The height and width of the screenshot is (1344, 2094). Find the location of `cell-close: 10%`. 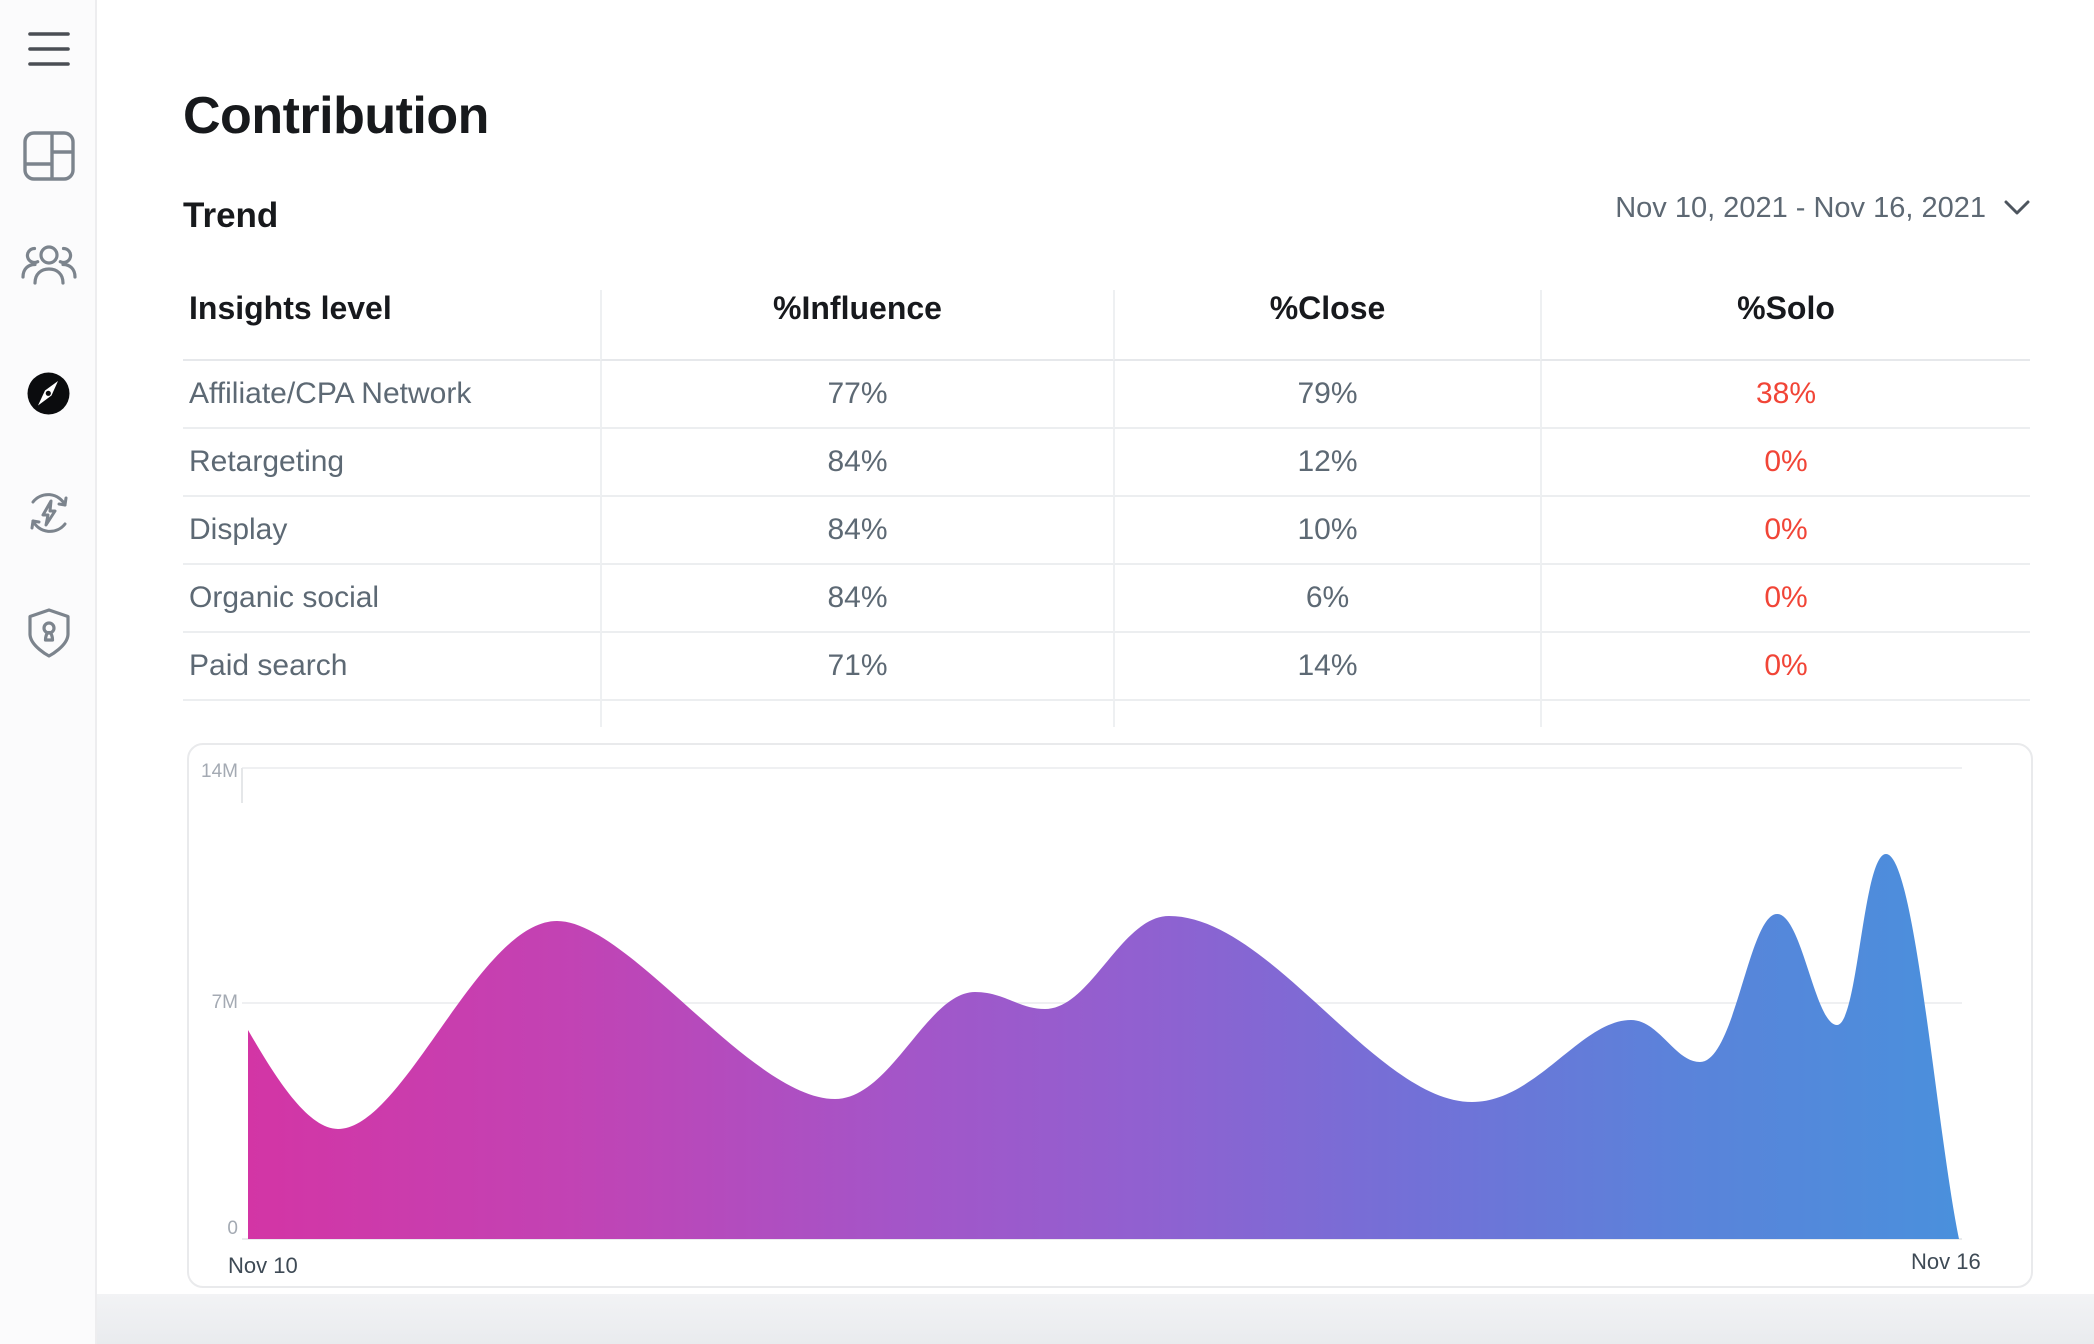

cell-close: 10% is located at coordinates (1326, 531).